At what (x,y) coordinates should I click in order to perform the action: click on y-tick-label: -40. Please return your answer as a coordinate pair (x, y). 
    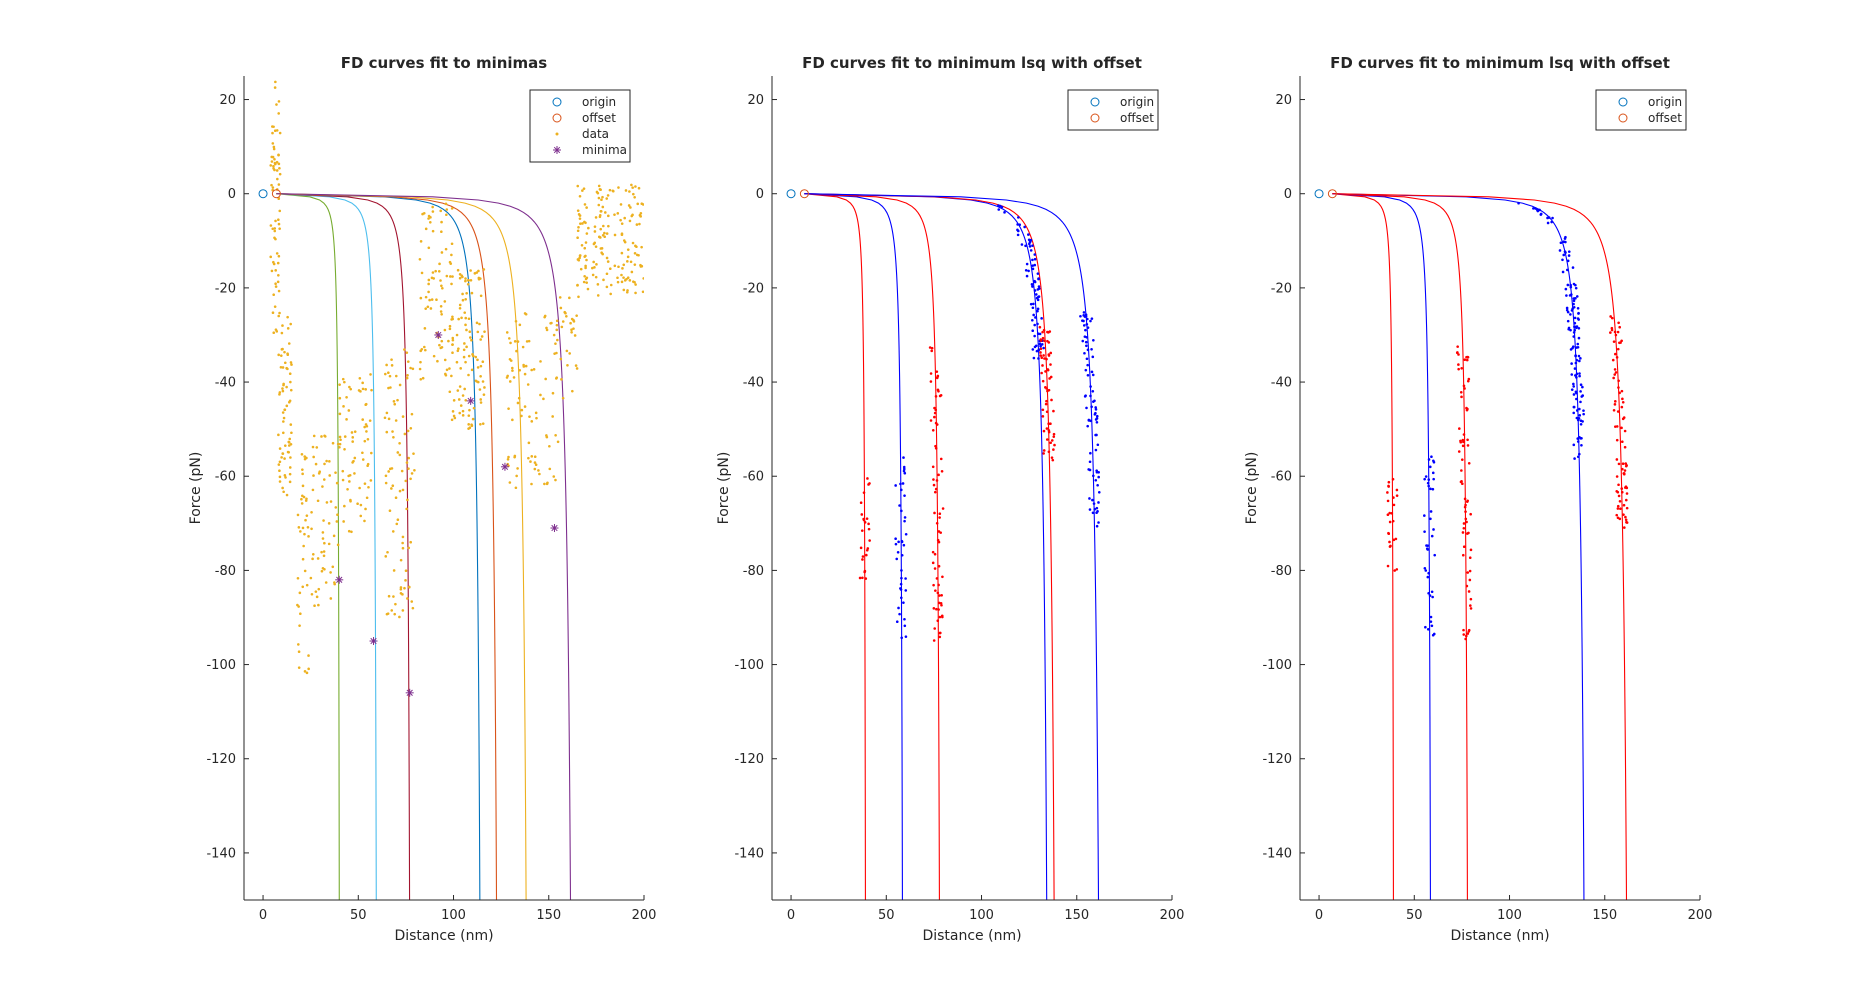
    Looking at the image, I should click on (753, 383).